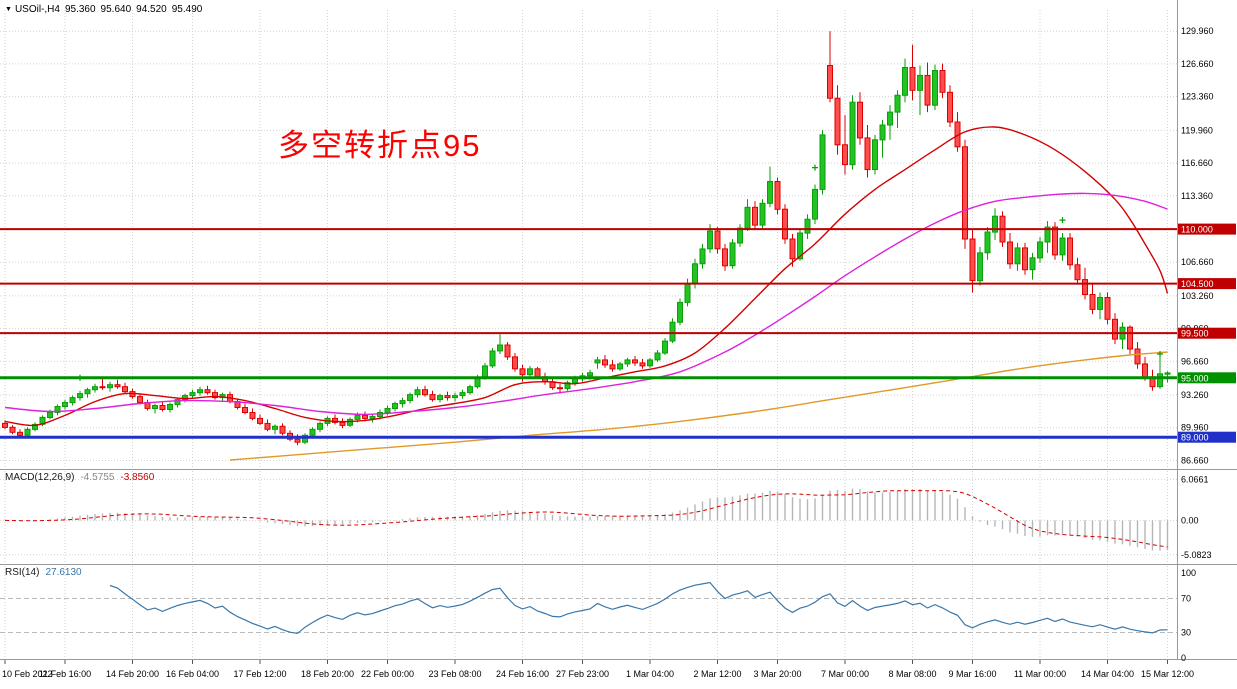 The width and height of the screenshot is (1237, 689). Describe the element at coordinates (777, 674) in the screenshot. I see `time-label: 3 Mar 20:00` at that location.